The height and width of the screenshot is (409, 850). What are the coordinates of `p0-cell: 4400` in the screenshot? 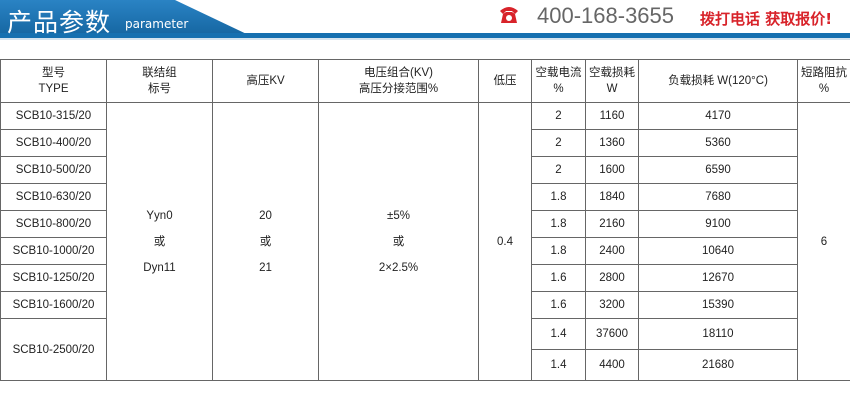 It's located at (612, 365).